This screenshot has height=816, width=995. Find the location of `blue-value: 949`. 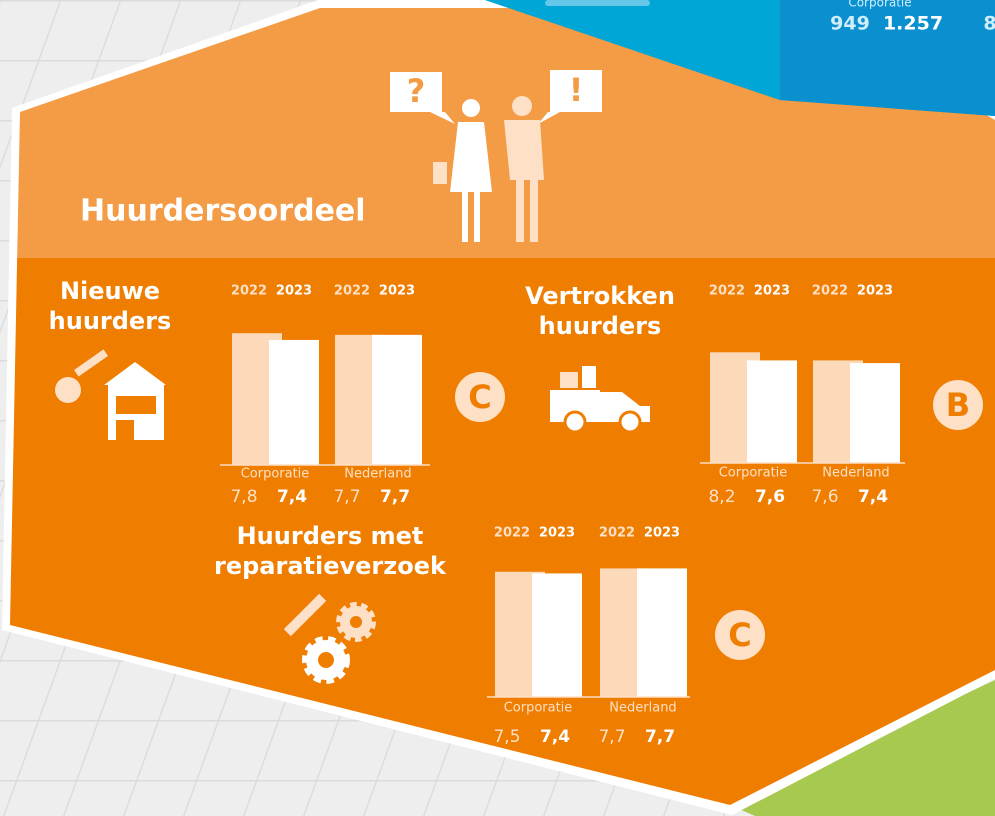

blue-value: 949 is located at coordinates (850, 24).